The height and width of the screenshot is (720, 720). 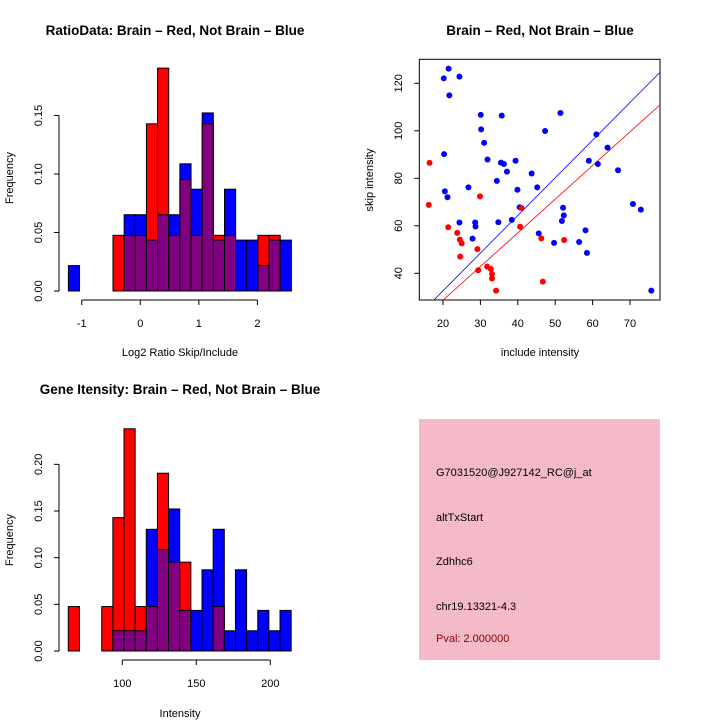 I want to click on x-tick-label: 0, so click(x=140, y=324).